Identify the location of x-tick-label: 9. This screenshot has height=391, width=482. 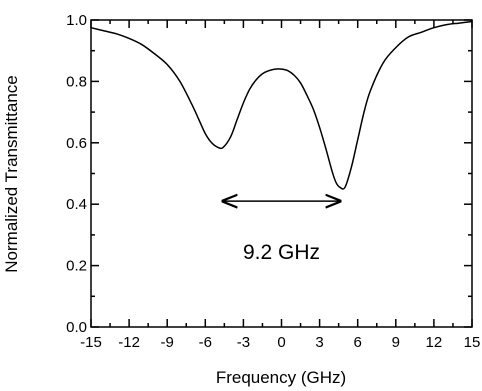
(396, 342).